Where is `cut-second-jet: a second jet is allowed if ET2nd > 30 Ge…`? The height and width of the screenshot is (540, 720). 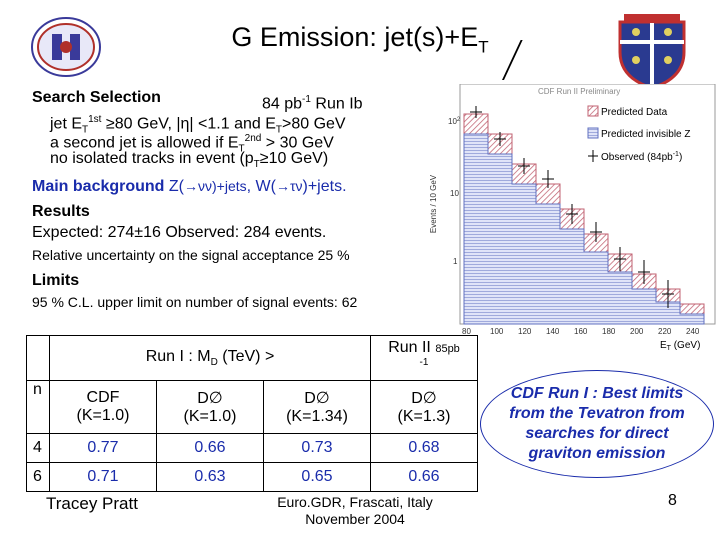
cut-second-jet: a second jet is allowed if ET2nd > 30 Ge… is located at coordinates (192, 144).